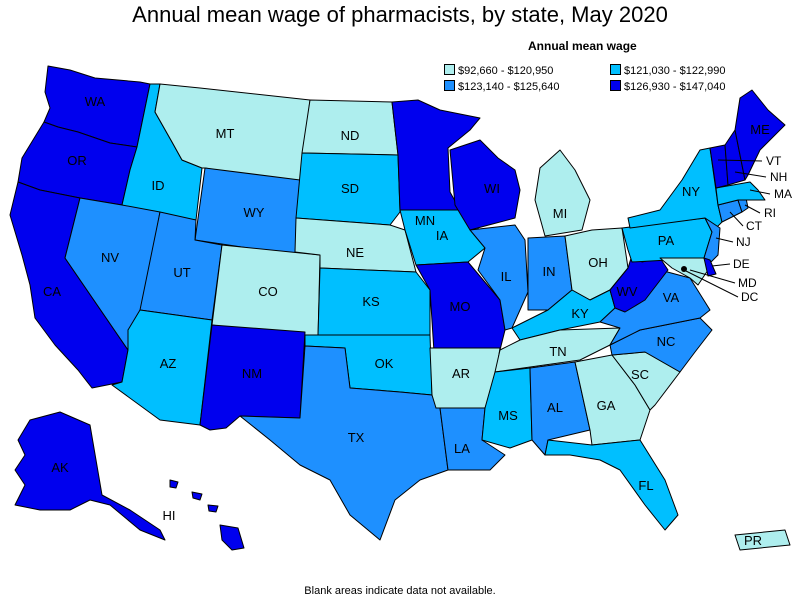 The height and width of the screenshot is (600, 800). What do you see at coordinates (753, 540) in the screenshot?
I see `label-pr: PR` at bounding box center [753, 540].